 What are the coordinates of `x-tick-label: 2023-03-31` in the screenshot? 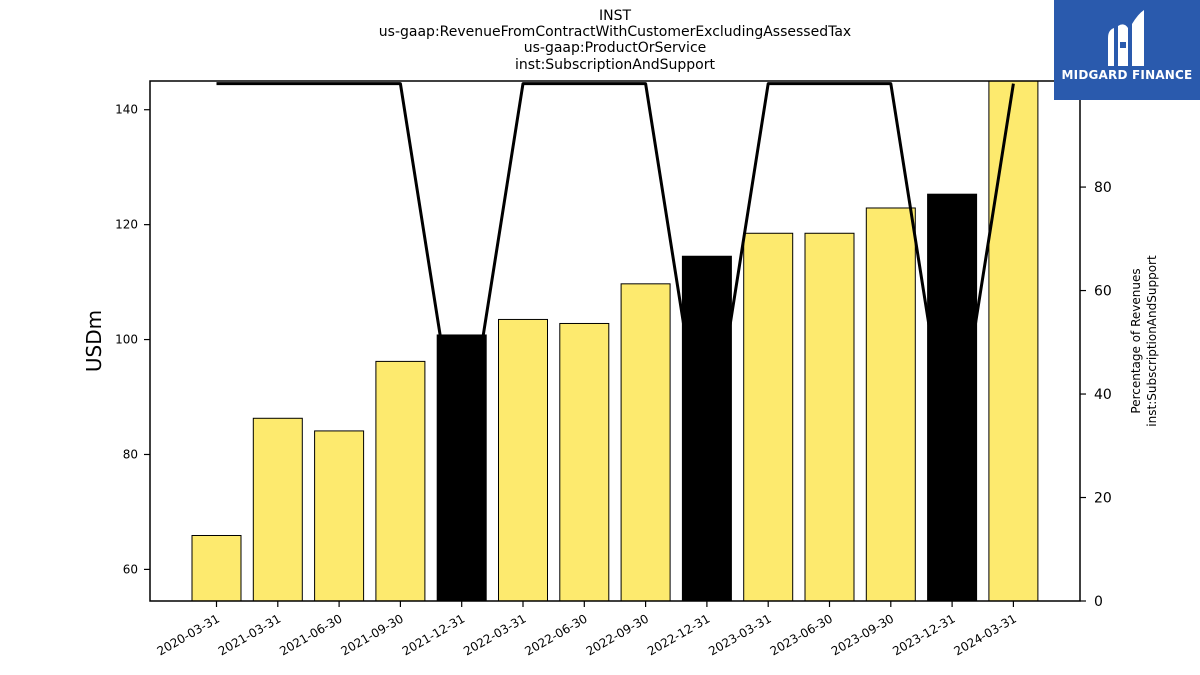 It's located at (739, 634).